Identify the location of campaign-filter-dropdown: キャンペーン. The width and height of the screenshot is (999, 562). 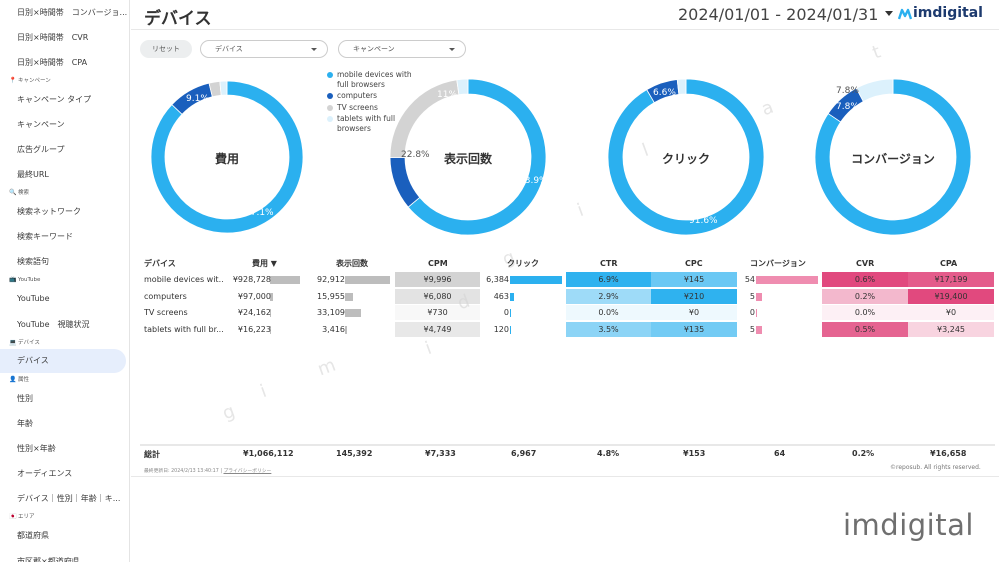
(402, 49).